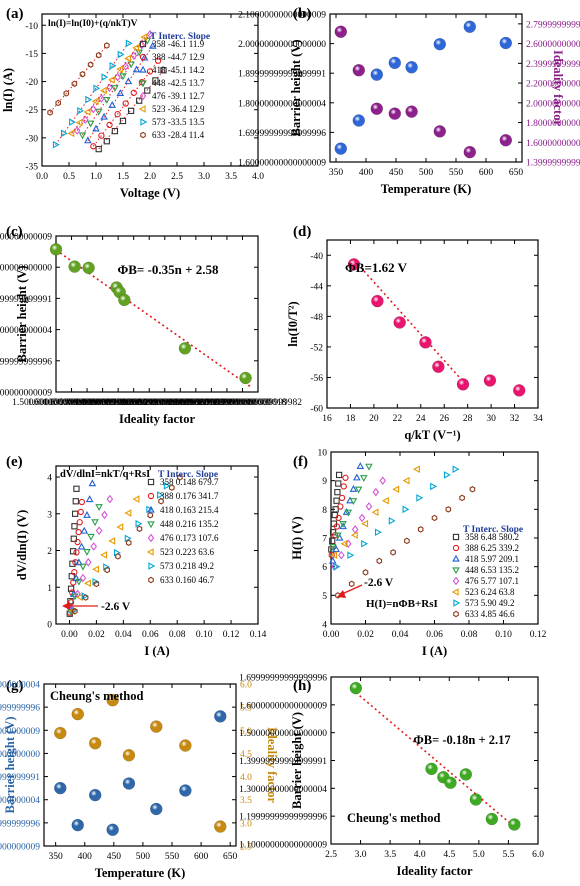  Describe the element at coordinates (316, 318) in the screenshot. I see `y-tick-label: -48` at that location.